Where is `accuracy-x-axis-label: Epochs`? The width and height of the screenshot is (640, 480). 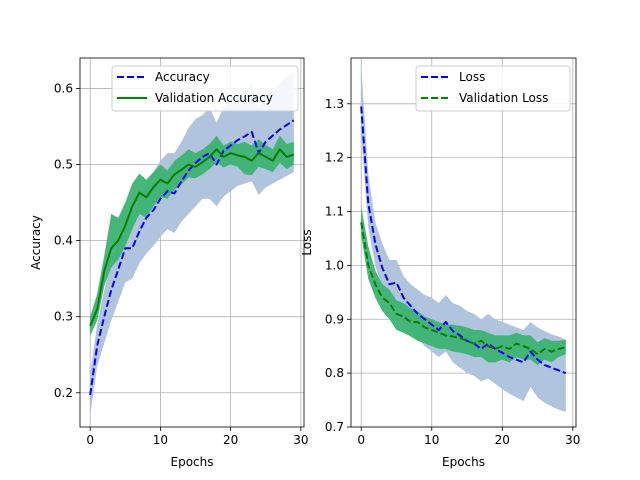 accuracy-x-axis-label: Epochs is located at coordinates (192, 462).